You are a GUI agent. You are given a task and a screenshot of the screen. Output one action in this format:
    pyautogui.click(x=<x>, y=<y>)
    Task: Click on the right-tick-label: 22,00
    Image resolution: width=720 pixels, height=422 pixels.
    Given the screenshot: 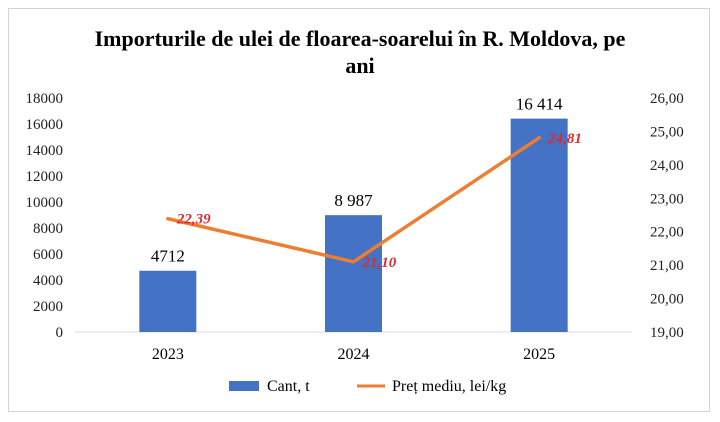 What is the action you would take?
    pyautogui.click(x=667, y=233)
    